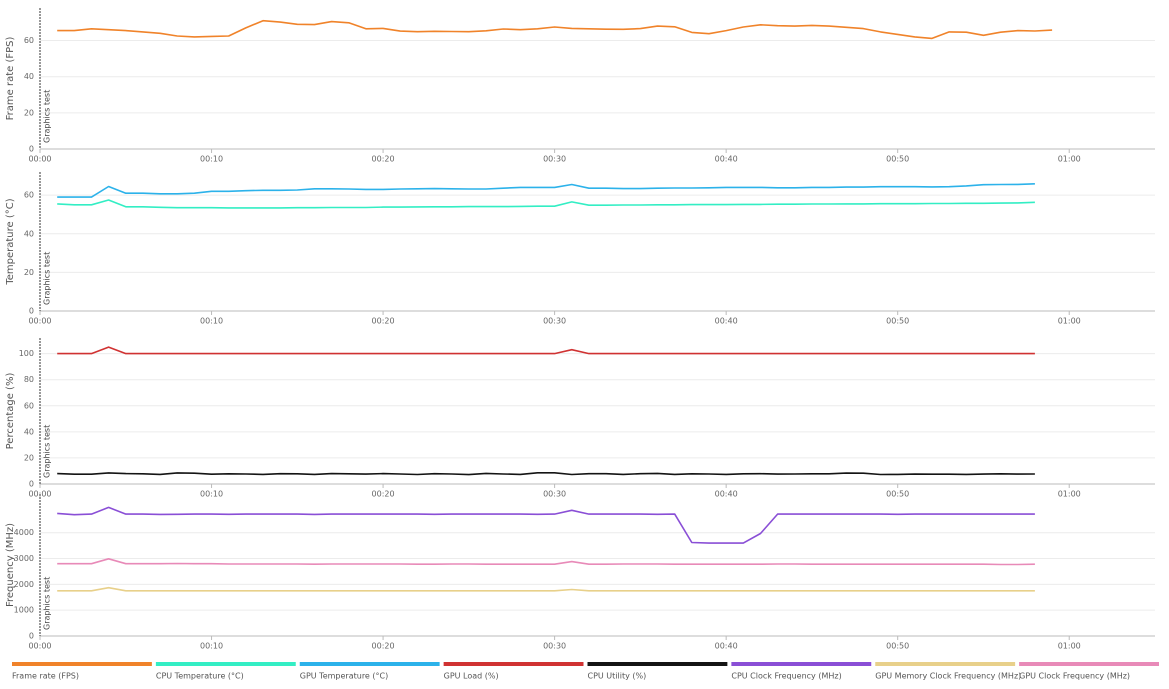 This screenshot has height=689, width=1169. Describe the element at coordinates (10, 79) in the screenshot. I see `y-axis-title: Frame rate (FPS)` at that location.